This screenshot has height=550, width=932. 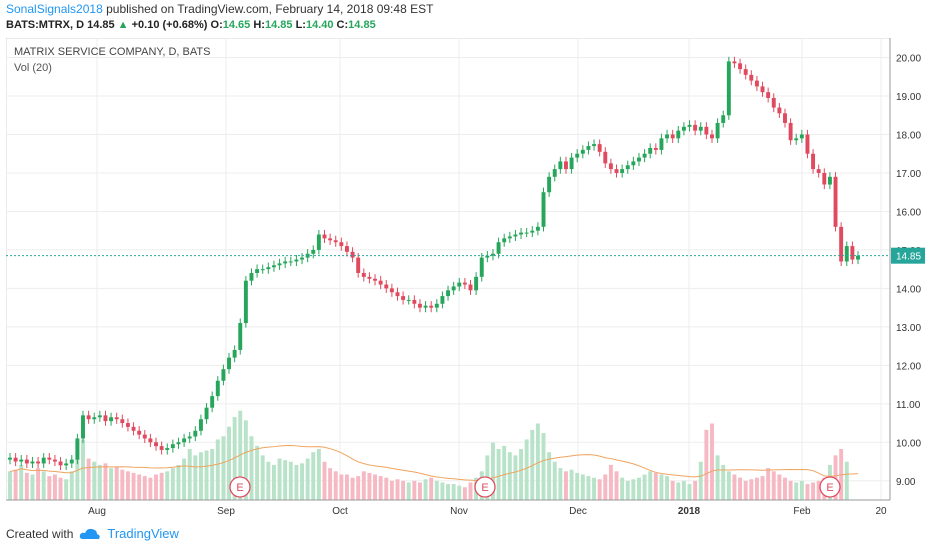 I want to click on x-tick-label: Nov, so click(x=459, y=511).